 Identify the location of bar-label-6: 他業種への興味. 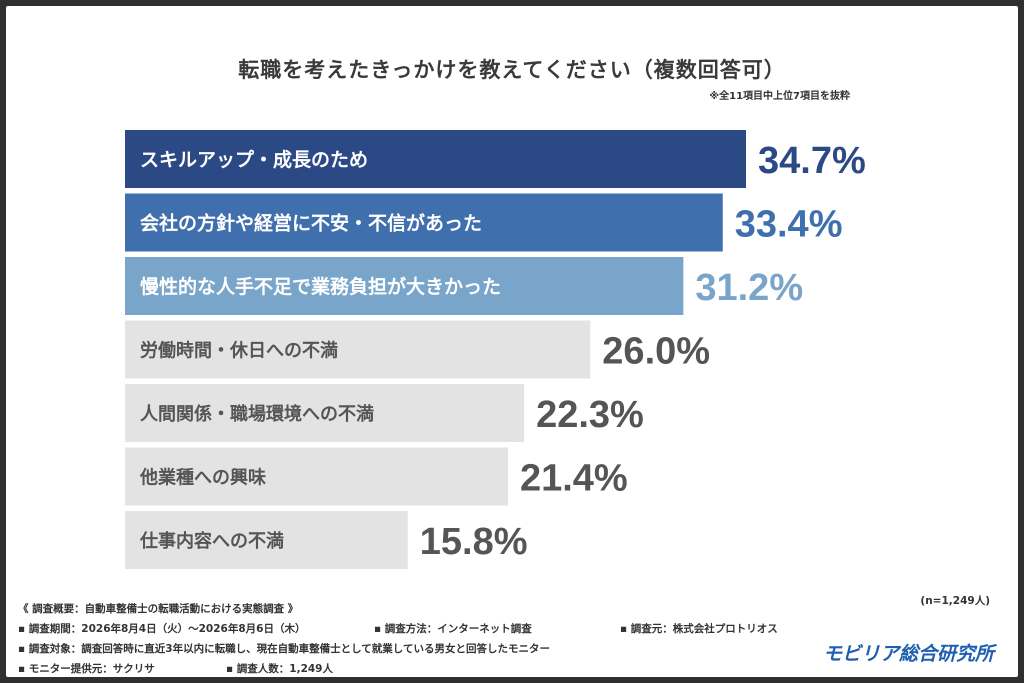
(202, 478).